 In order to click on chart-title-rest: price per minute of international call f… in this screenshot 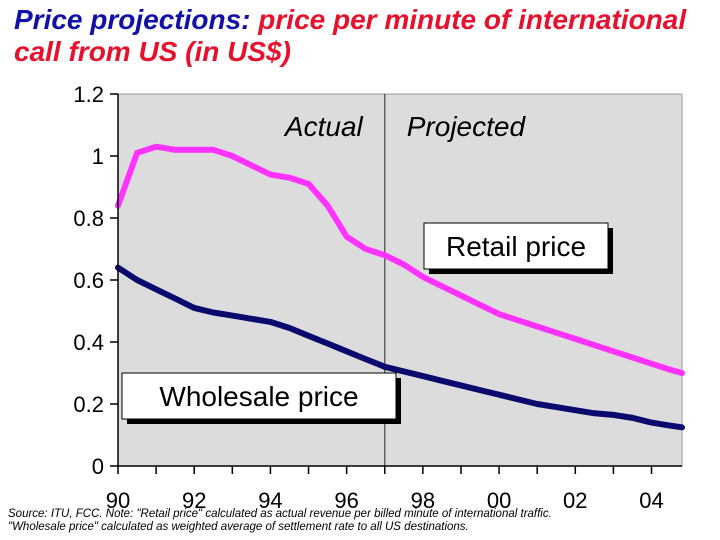, I will do `click(350, 35)`.